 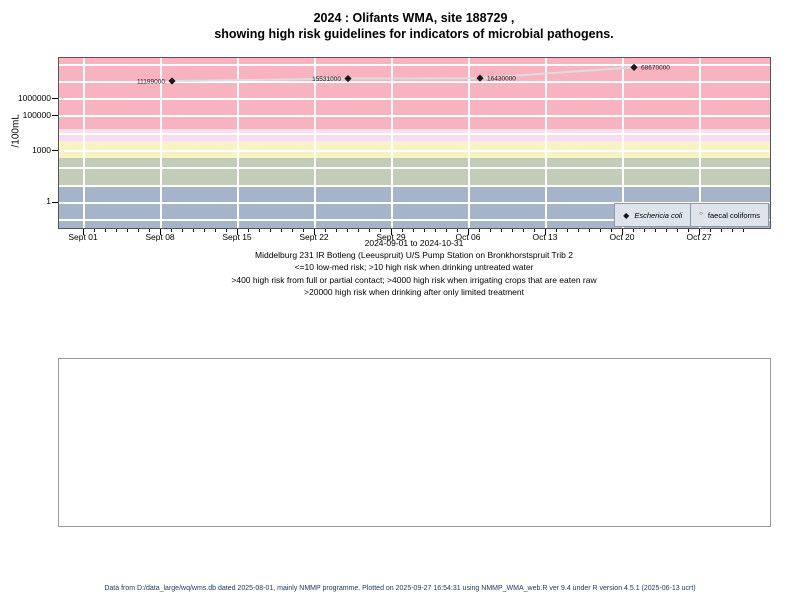 What do you see at coordinates (391, 237) in the screenshot?
I see `x-tick-label: Sept 29` at bounding box center [391, 237].